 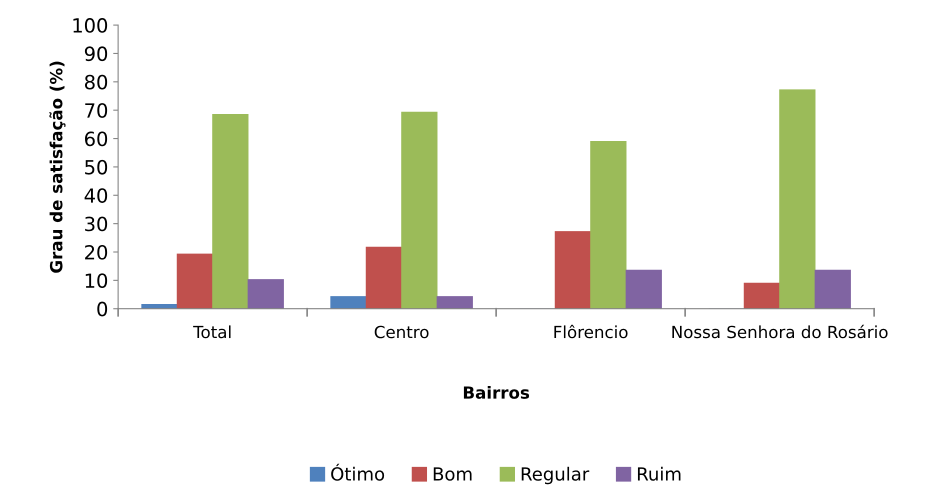 What do you see at coordinates (401, 332) in the screenshot?
I see `x-tick-label: Centro` at bounding box center [401, 332].